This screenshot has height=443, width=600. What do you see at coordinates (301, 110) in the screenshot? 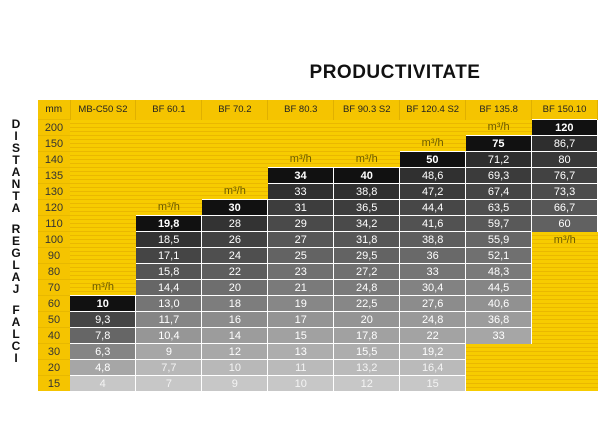
I see `column-header: BF 80.3` at bounding box center [301, 110].